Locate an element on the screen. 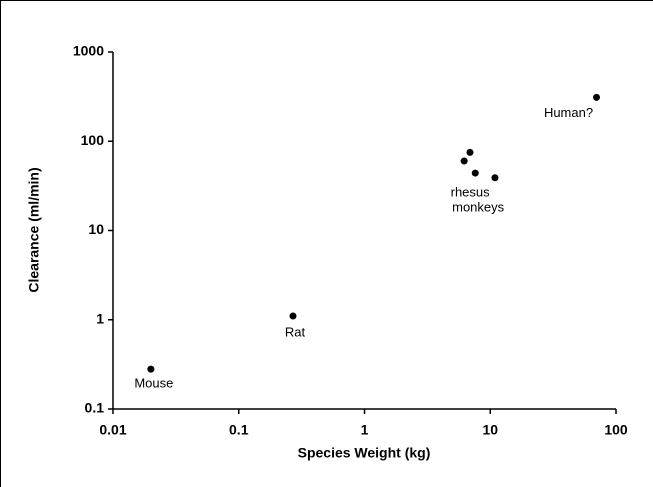 This screenshot has width=653, height=487. y-tick-label: 1000 is located at coordinates (88, 51).